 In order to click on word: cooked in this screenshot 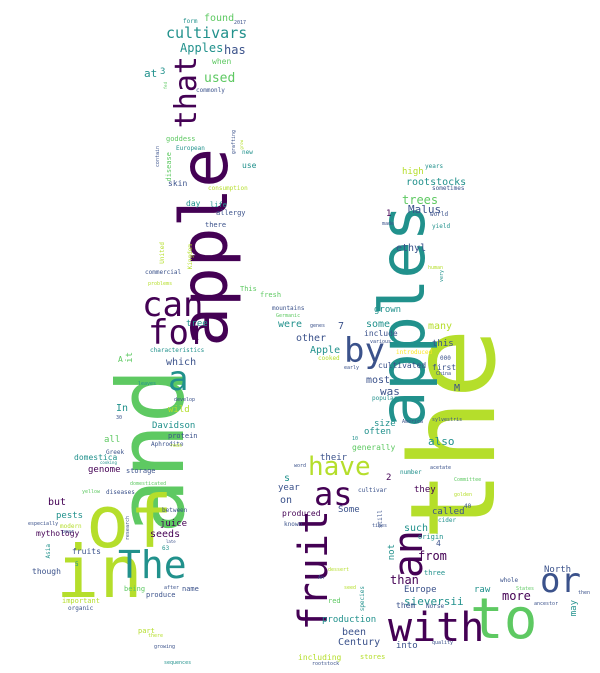, I will do `click(329, 358)`.